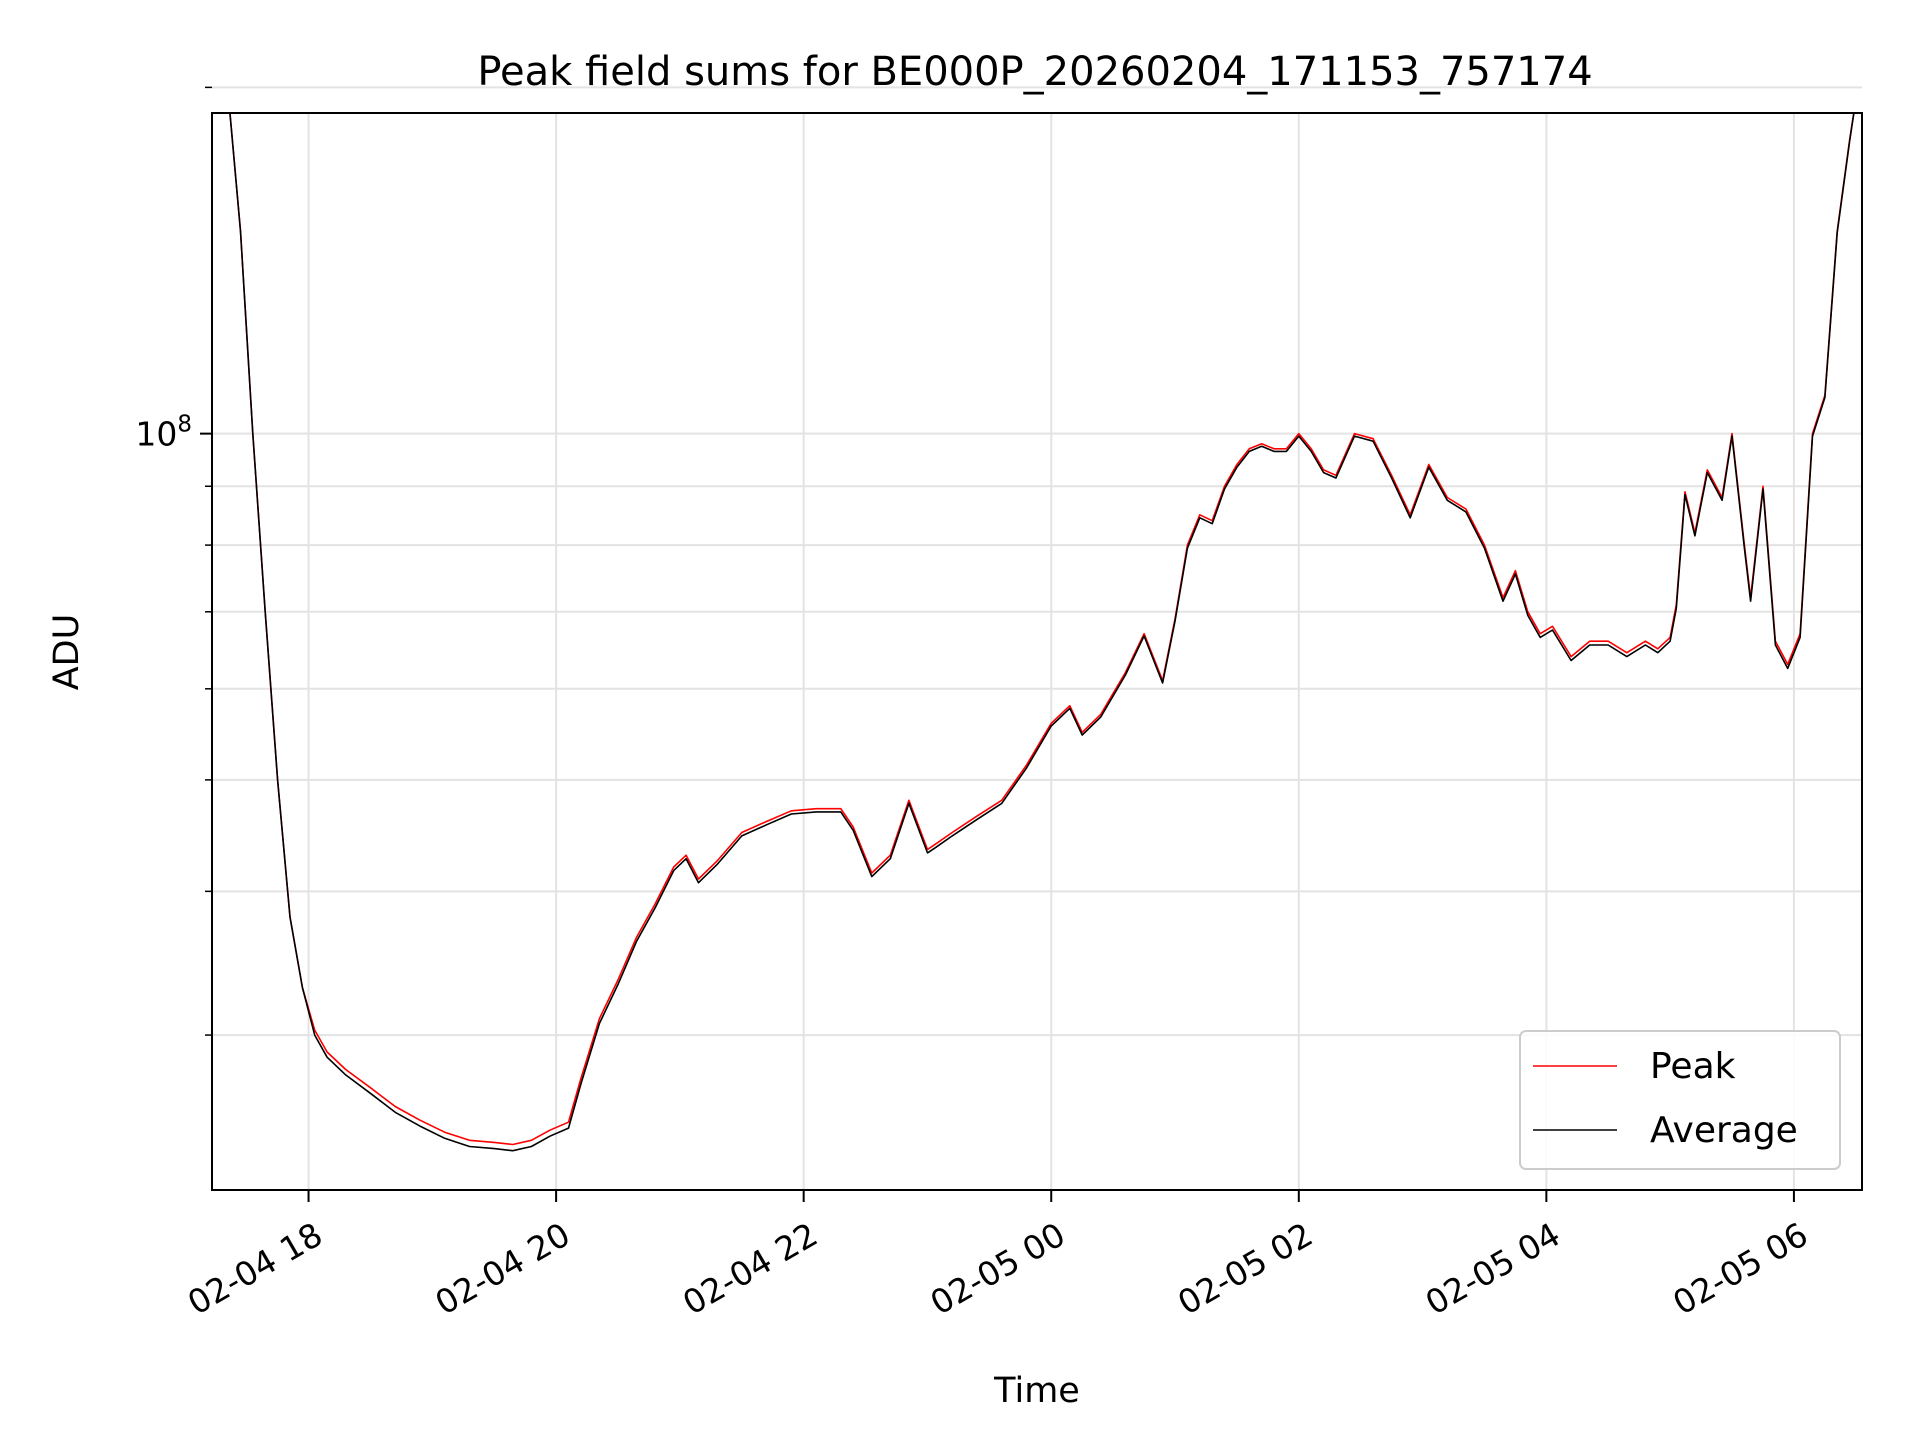 The height and width of the screenshot is (1440, 1920). Describe the element at coordinates (1680, 1100) in the screenshot. I see `legend: Peak Average` at that location.